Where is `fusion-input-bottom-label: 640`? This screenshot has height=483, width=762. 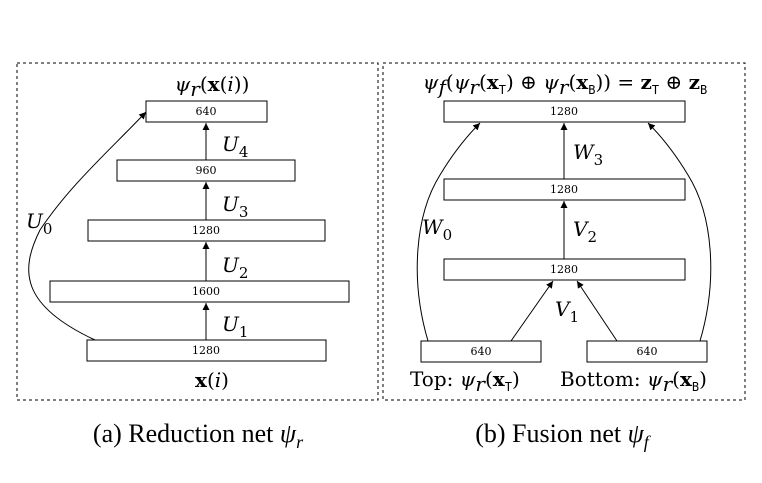 fusion-input-bottom-label: 640 is located at coordinates (647, 351).